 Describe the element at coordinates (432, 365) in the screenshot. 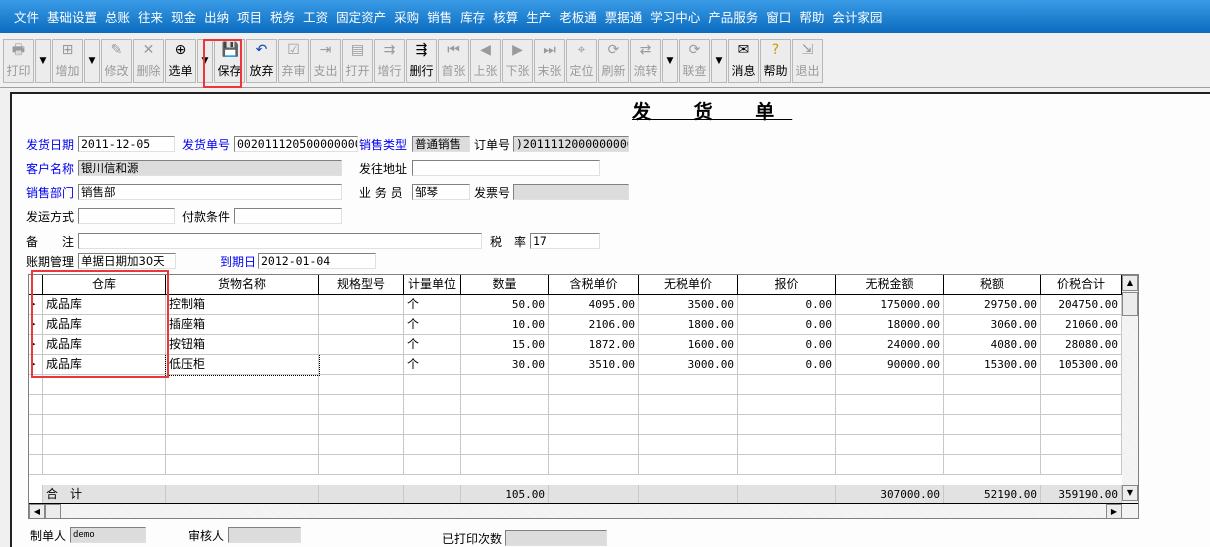

I see `grid-cell: 个` at that location.